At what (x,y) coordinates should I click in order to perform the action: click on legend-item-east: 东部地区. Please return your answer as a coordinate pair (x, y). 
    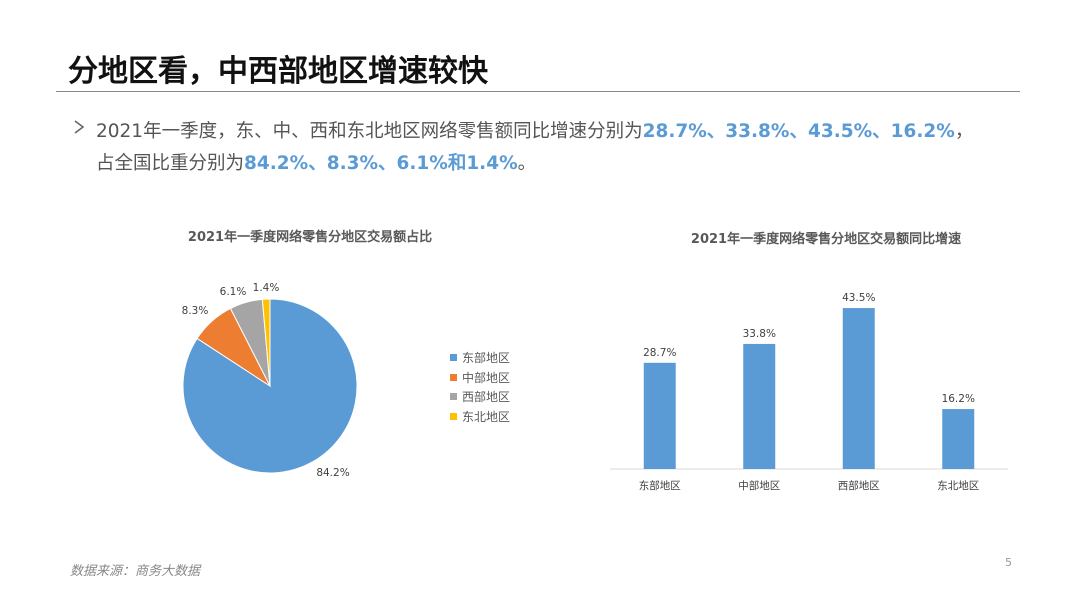
    Looking at the image, I should click on (480, 358).